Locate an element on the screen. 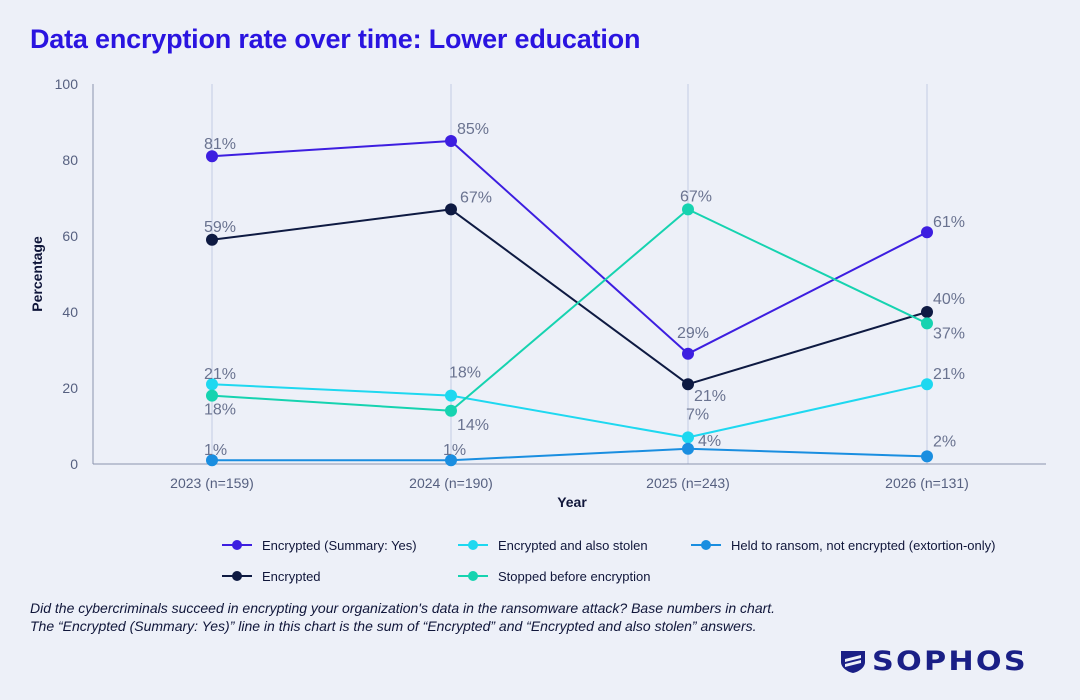  data-label: 14% is located at coordinates (473, 425).